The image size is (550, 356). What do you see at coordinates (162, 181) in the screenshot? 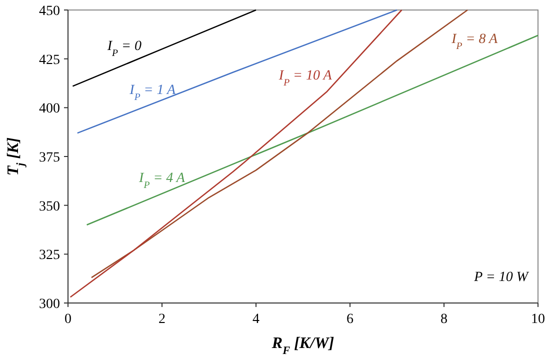
I see `series-label: I$_{P}$ = 4 A` at bounding box center [162, 181].